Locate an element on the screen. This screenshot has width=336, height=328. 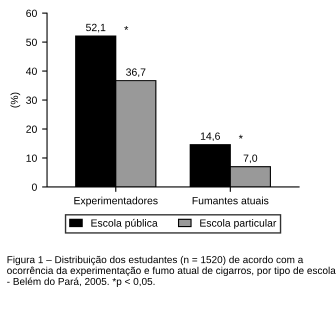
y-tick-label: 50 is located at coordinates (31, 42).